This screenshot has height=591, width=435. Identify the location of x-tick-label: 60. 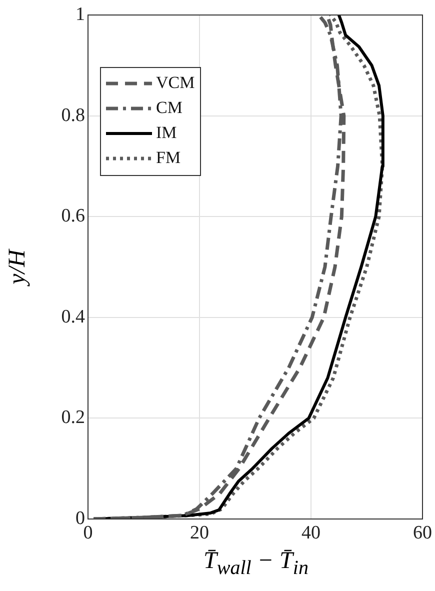
(422, 533).